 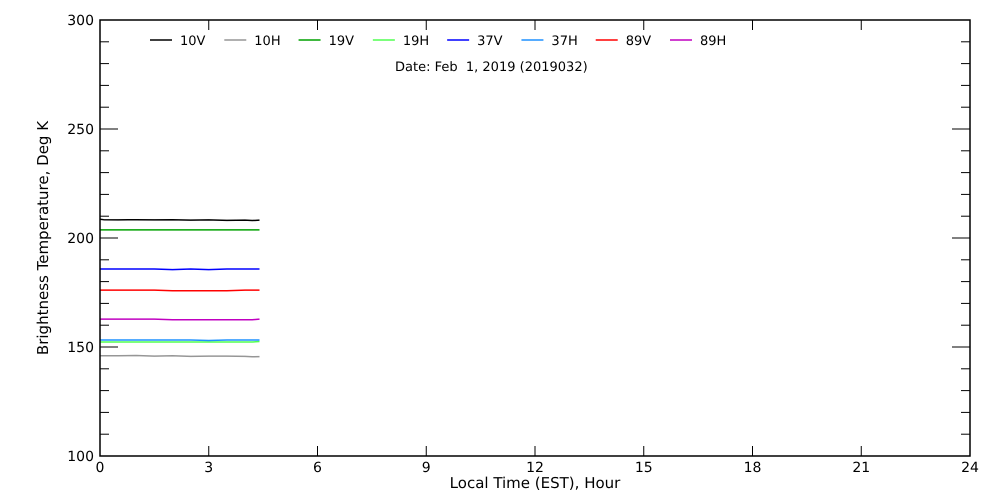 What do you see at coordinates (536, 483) in the screenshot?
I see `x-axis-title: Local Time (EST), Hour` at bounding box center [536, 483].